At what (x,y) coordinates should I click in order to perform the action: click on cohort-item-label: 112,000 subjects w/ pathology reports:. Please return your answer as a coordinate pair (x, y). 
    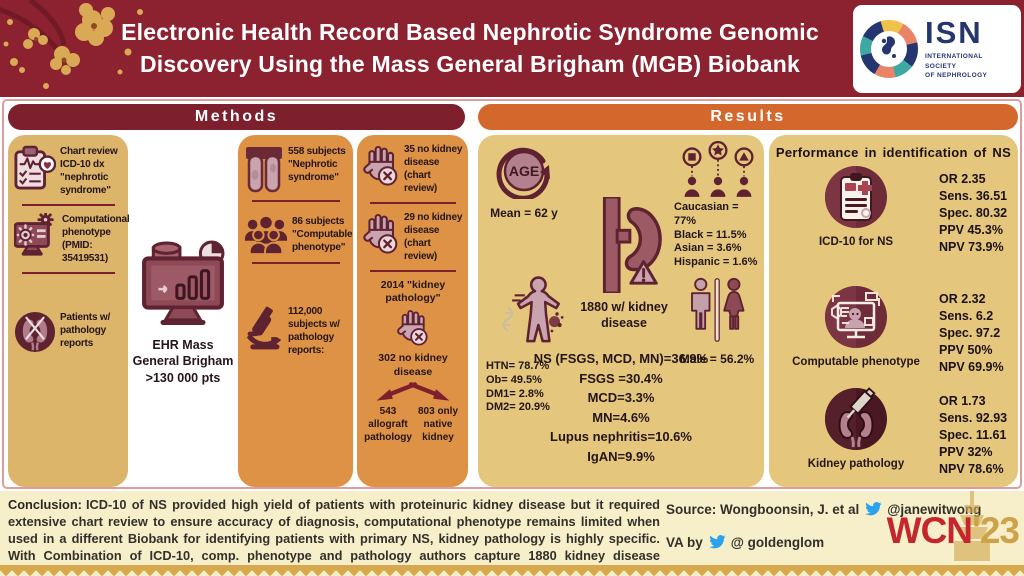
    Looking at the image, I should click on (314, 331).